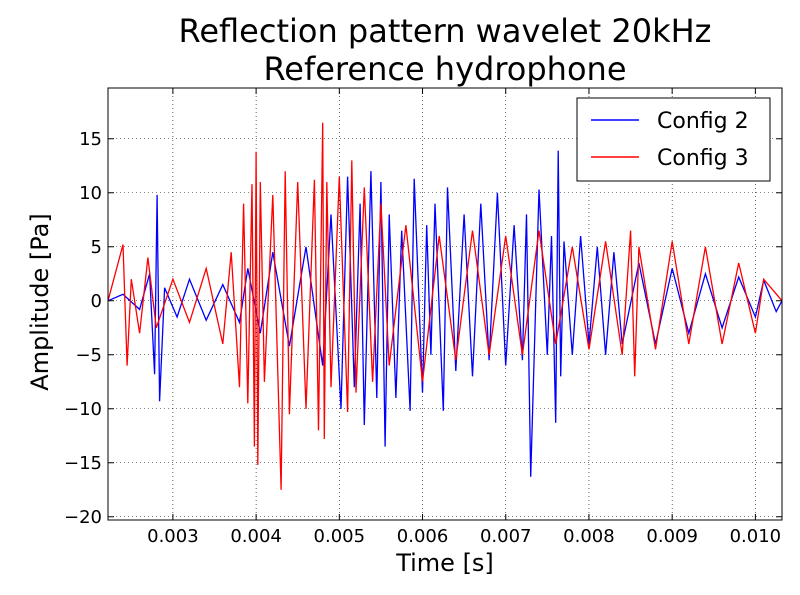 This screenshot has height=595, width=800. What do you see at coordinates (444, 69) in the screenshot?
I see `chart-title-line2: Reference hydrophone` at bounding box center [444, 69].